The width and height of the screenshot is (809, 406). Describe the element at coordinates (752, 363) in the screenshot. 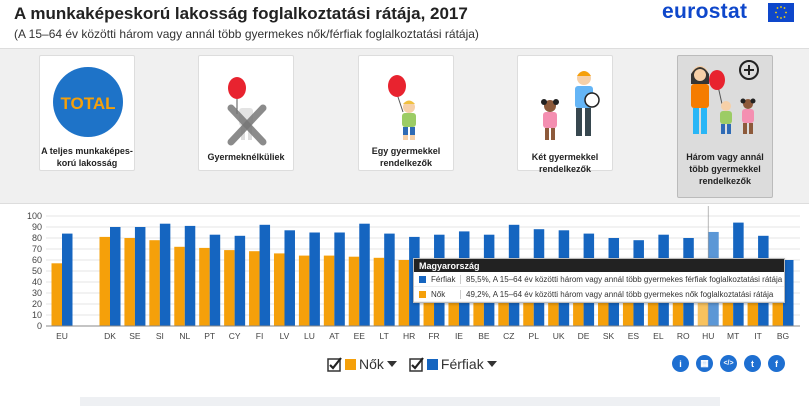

I see `twitter-icon: t` at that location.